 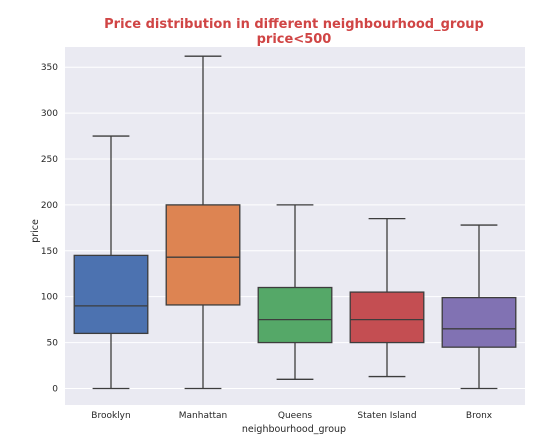 What do you see at coordinates (203, 255) in the screenshot?
I see `box-body-manhattan` at bounding box center [203, 255].